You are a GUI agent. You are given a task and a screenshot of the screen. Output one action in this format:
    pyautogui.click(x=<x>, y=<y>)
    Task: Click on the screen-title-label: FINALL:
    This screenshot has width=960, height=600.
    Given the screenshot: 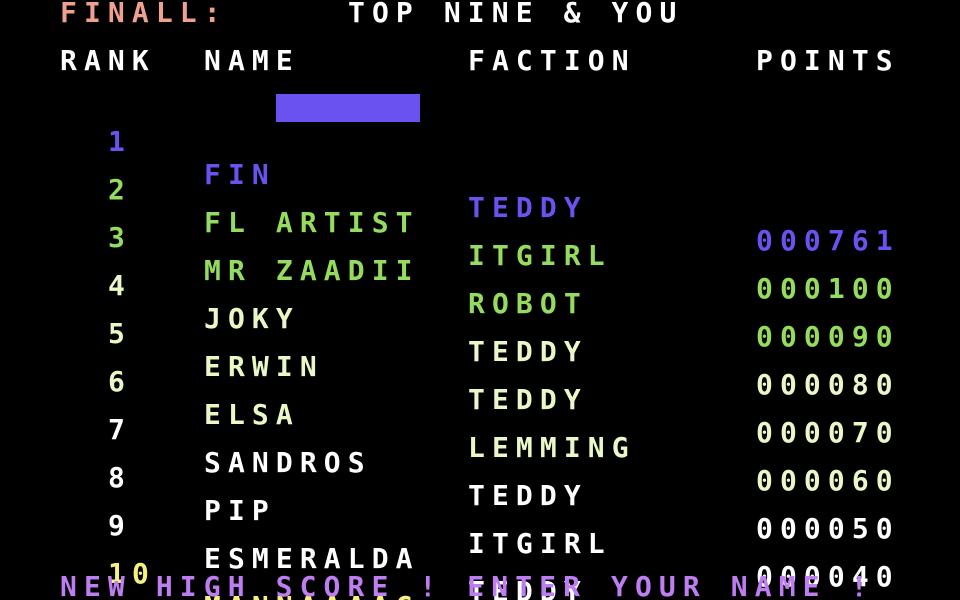 What is the action you would take?
    pyautogui.click(x=144, y=14)
    